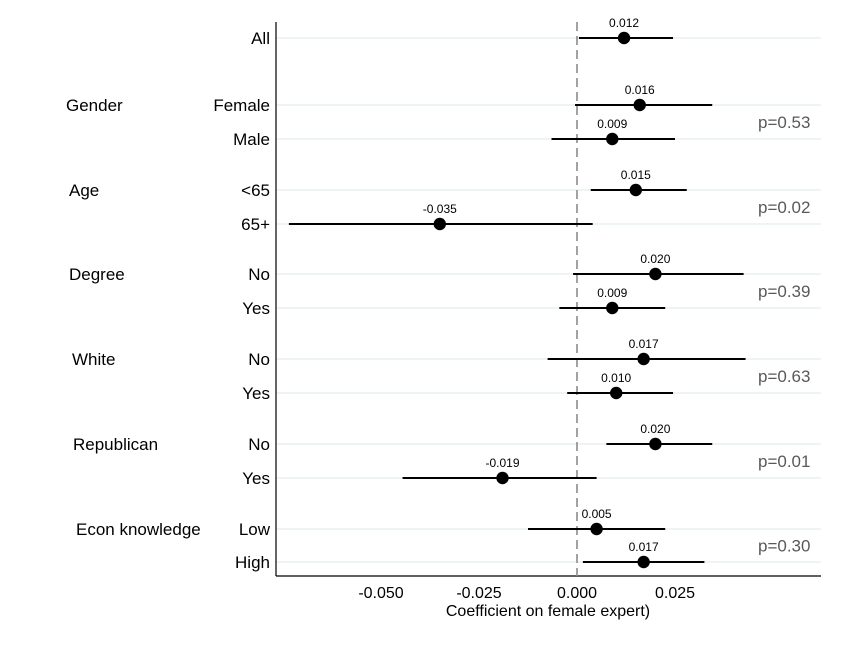 The height and width of the screenshot is (647, 844). I want to click on row-label: Low, so click(255, 529).